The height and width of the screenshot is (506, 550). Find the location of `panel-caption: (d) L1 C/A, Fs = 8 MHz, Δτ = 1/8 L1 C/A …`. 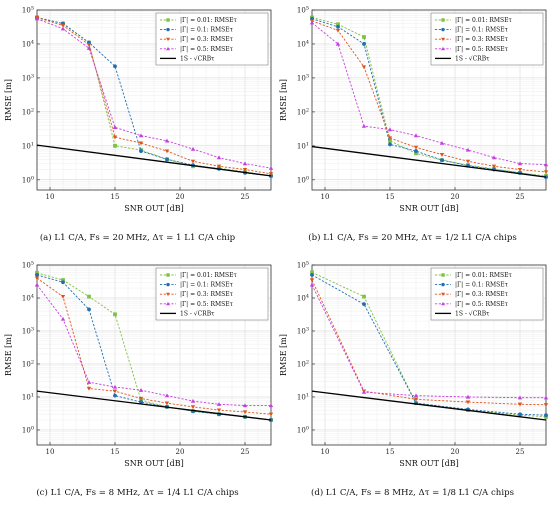

panel-caption: (d) L1 C/A, Fs = 8 MHz, Δτ = 1/8 L1 C/A … is located at coordinates (412, 492).